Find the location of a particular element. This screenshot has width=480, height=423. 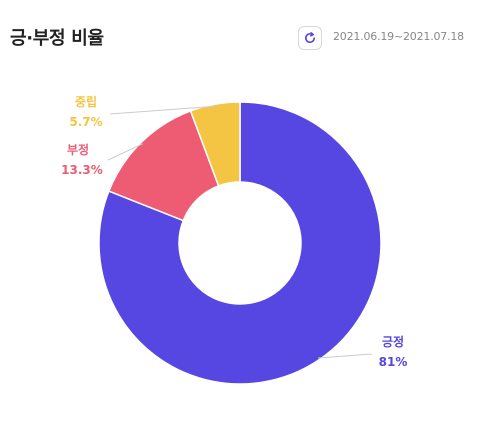

refresh-icon is located at coordinates (310, 37).